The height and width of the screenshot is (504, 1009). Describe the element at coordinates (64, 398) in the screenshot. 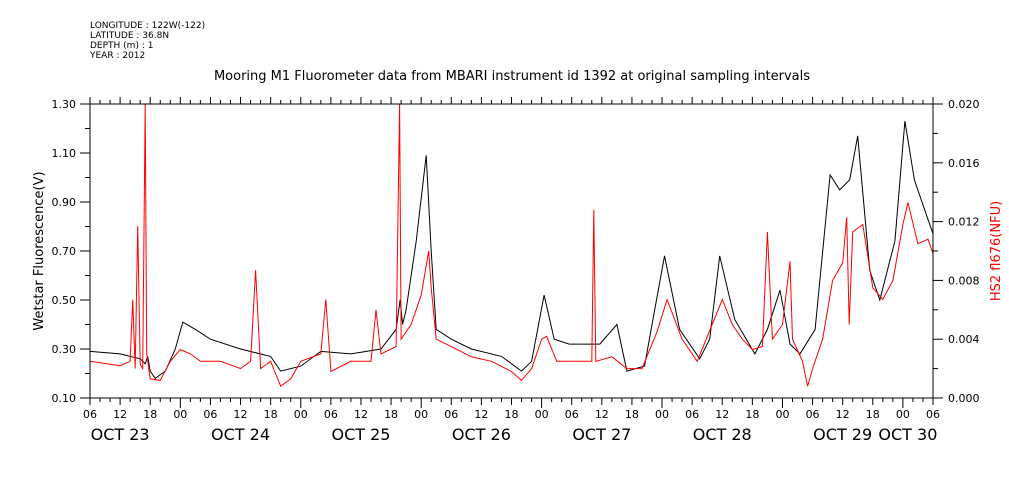

I see `y-tick-label: 0.10` at that location.